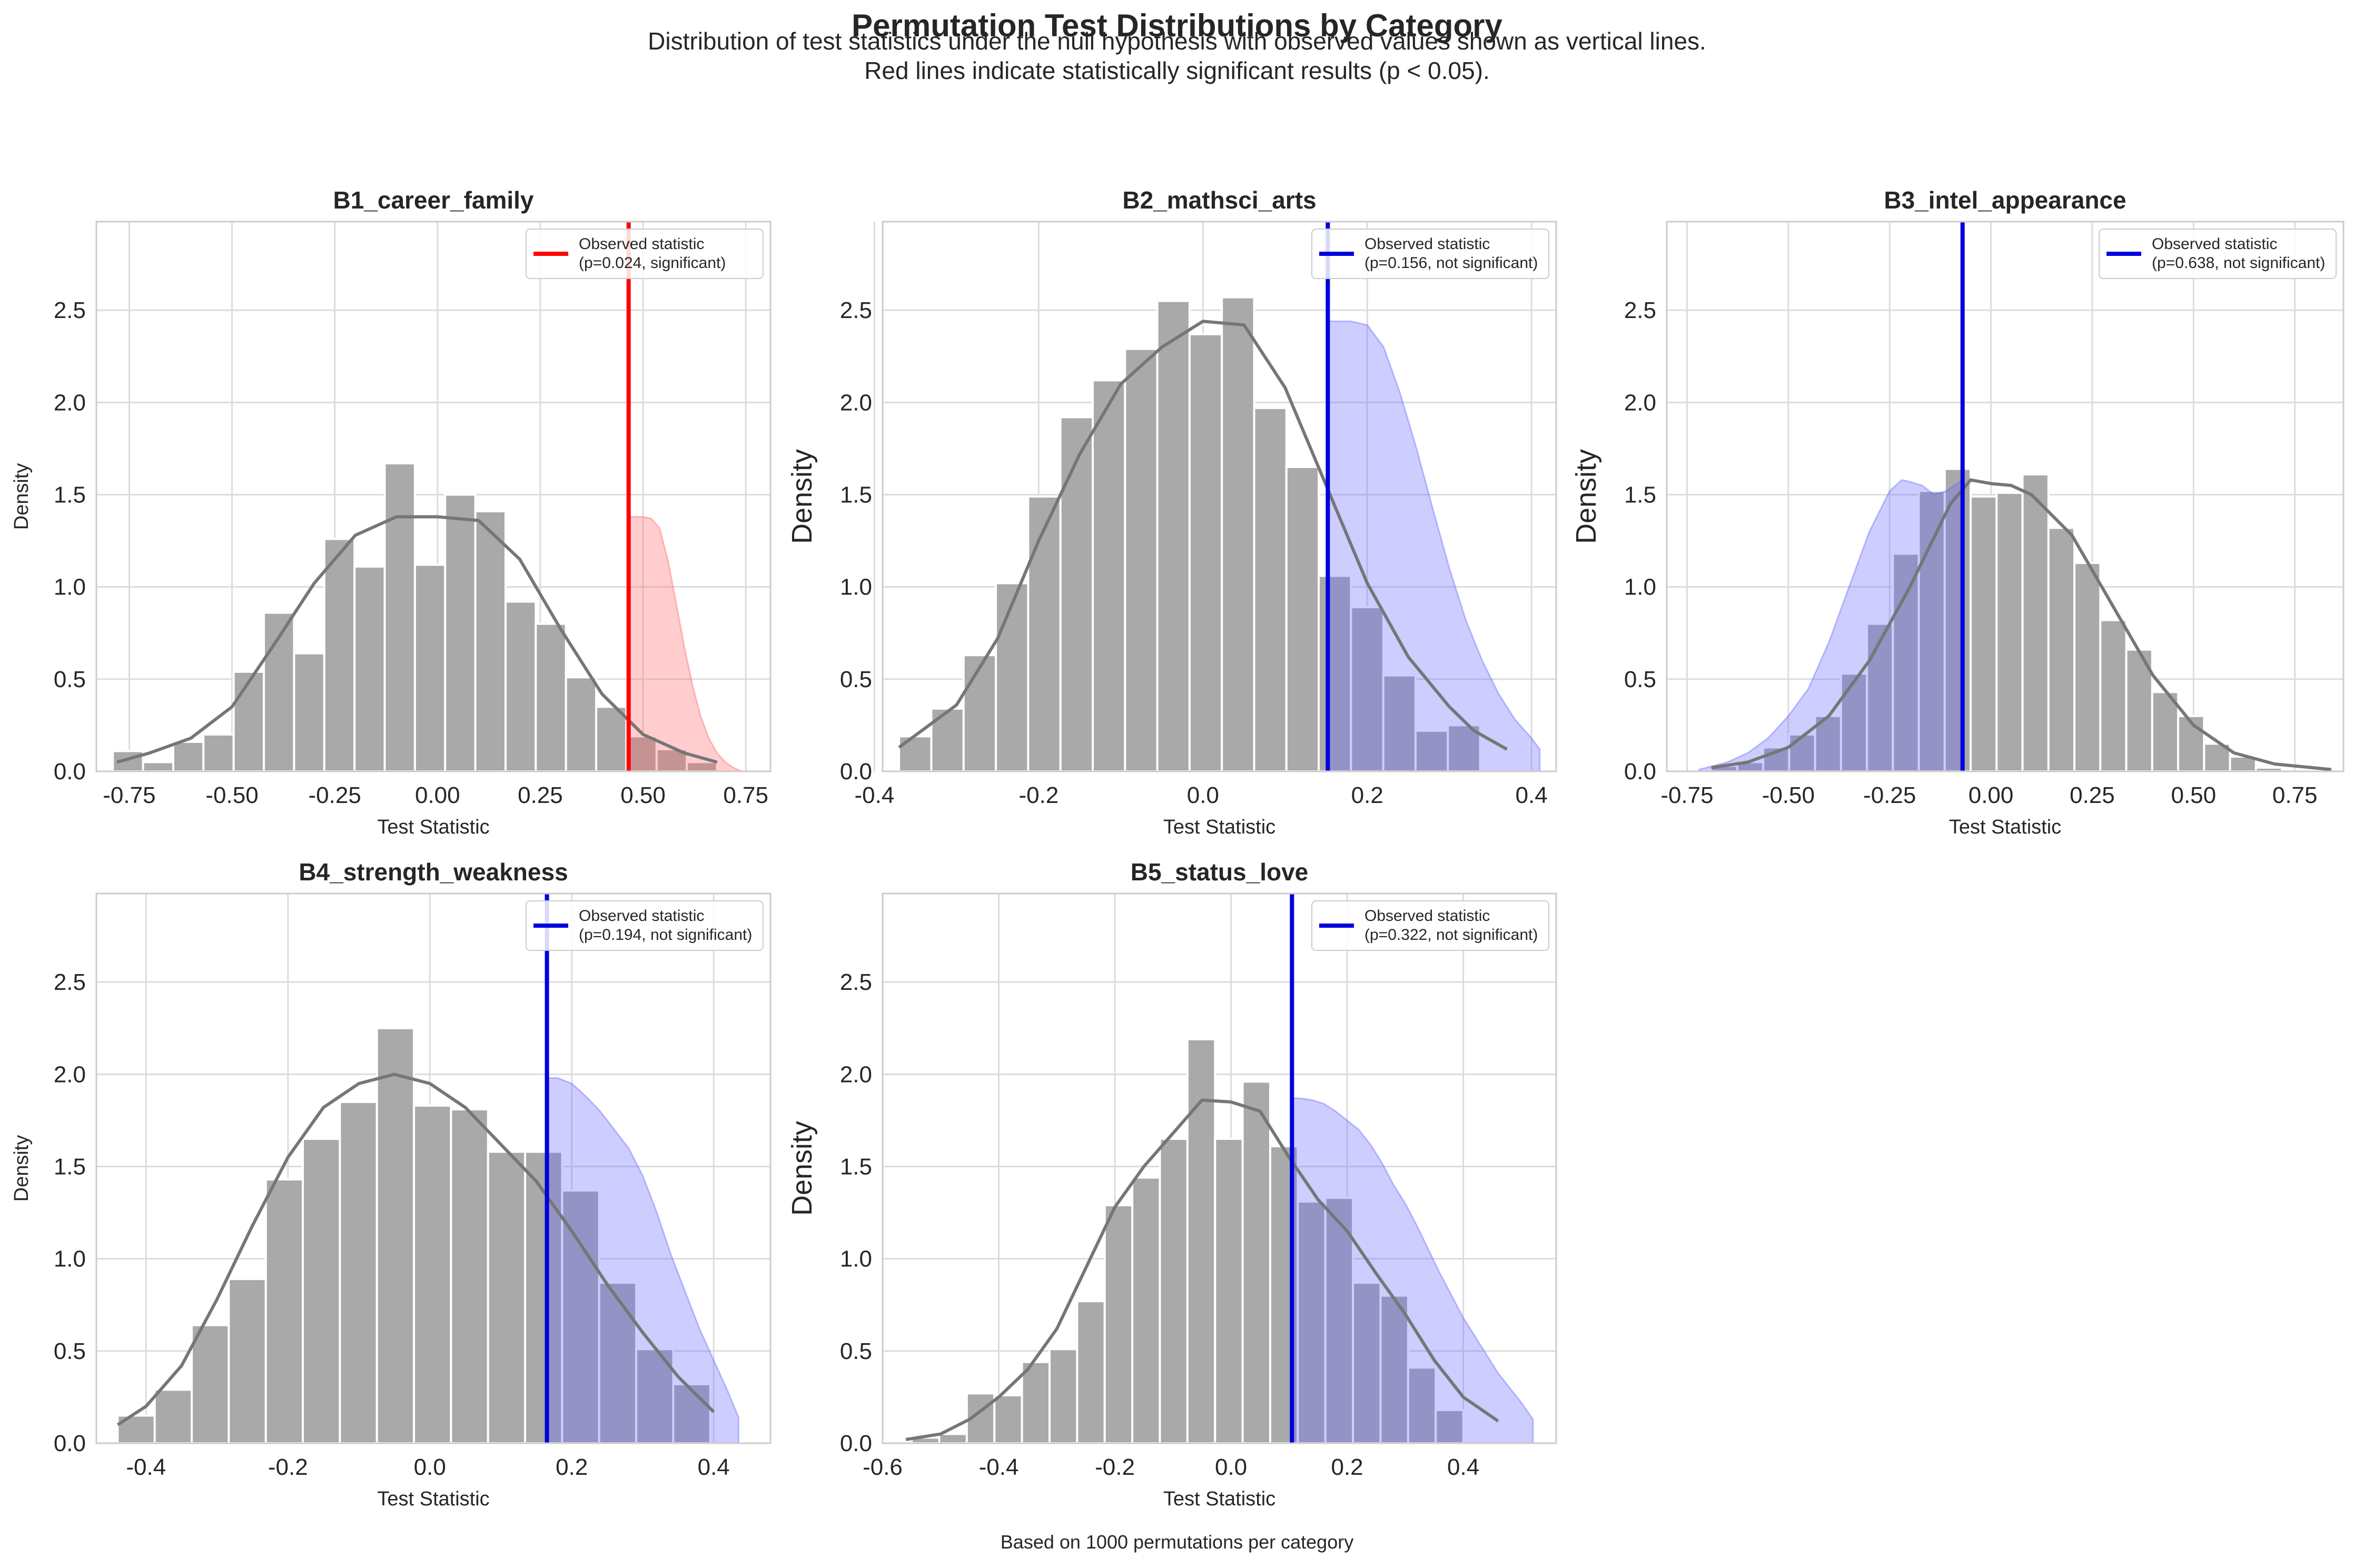 The image size is (2354, 1568). I want to click on panel-title: B3_intel_appearance, so click(2005, 200).